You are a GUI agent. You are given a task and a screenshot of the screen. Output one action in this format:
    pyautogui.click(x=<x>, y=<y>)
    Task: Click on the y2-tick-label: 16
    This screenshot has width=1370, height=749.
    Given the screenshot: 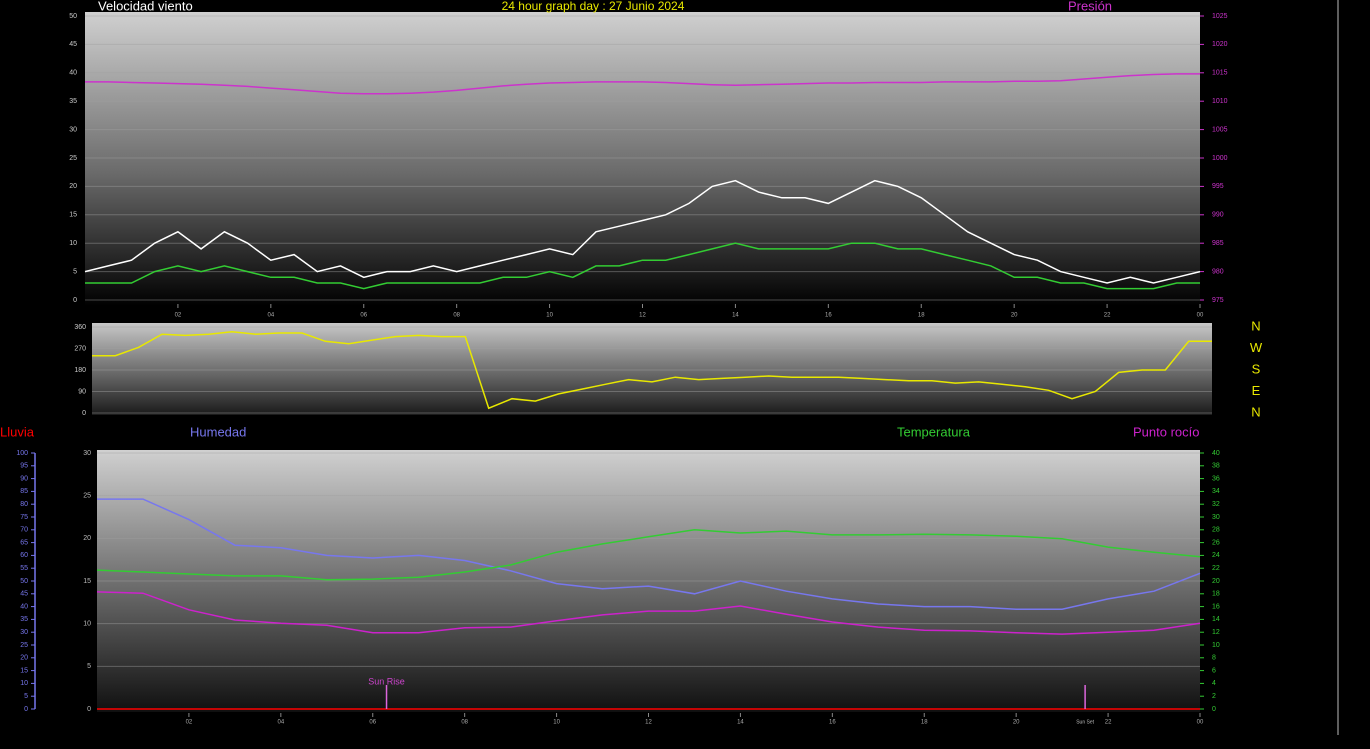 What is the action you would take?
    pyautogui.click(x=1216, y=606)
    